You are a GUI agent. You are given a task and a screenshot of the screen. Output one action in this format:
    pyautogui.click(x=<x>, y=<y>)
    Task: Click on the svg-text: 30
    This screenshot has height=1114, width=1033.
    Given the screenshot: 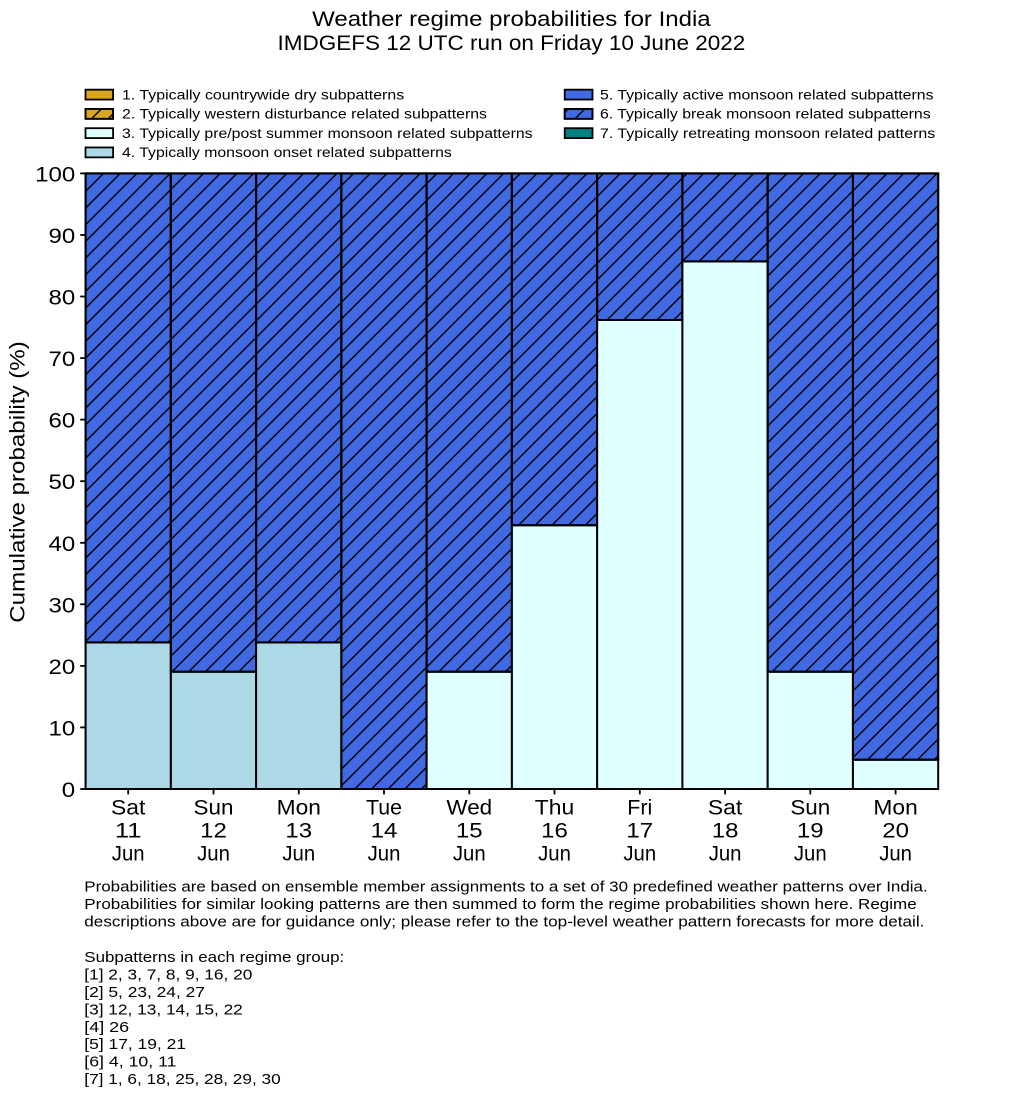 What is the action you would take?
    pyautogui.click(x=62, y=605)
    